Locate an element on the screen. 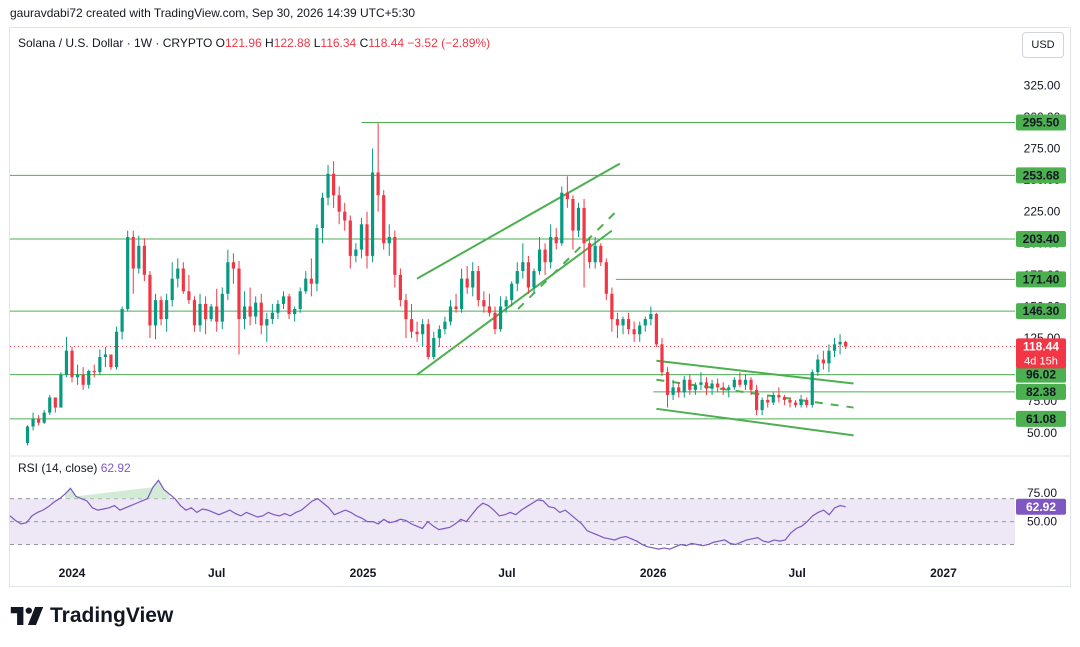 The width and height of the screenshot is (1080, 647). rsi-pane is located at coordinates (512, 514).